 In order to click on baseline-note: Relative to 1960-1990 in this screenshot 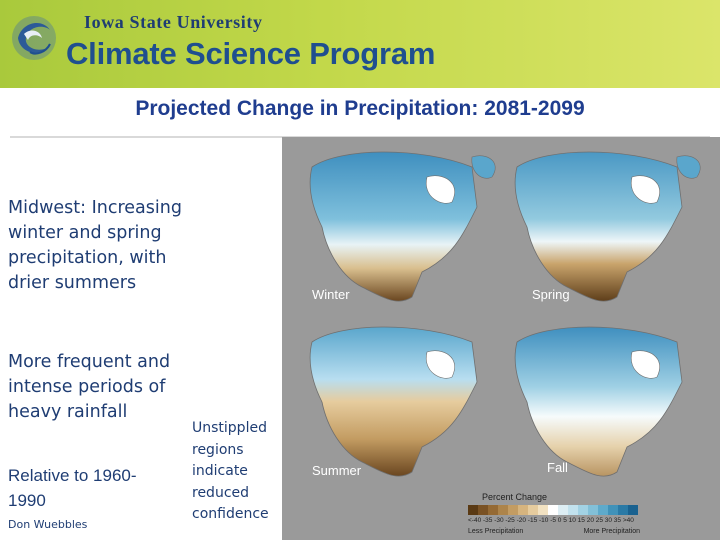, I will do `click(72, 488)`.